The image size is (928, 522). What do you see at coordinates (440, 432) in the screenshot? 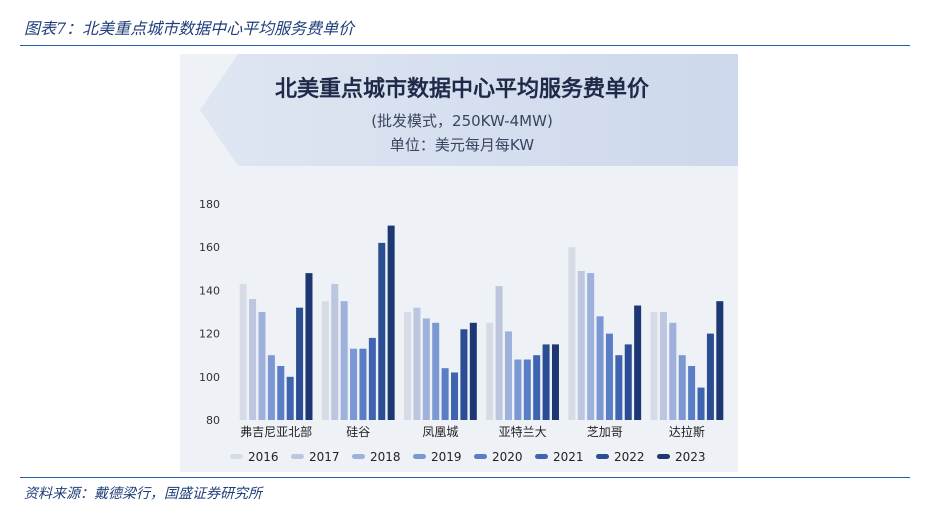
I see `x-category-label: 凤凰城` at bounding box center [440, 432].